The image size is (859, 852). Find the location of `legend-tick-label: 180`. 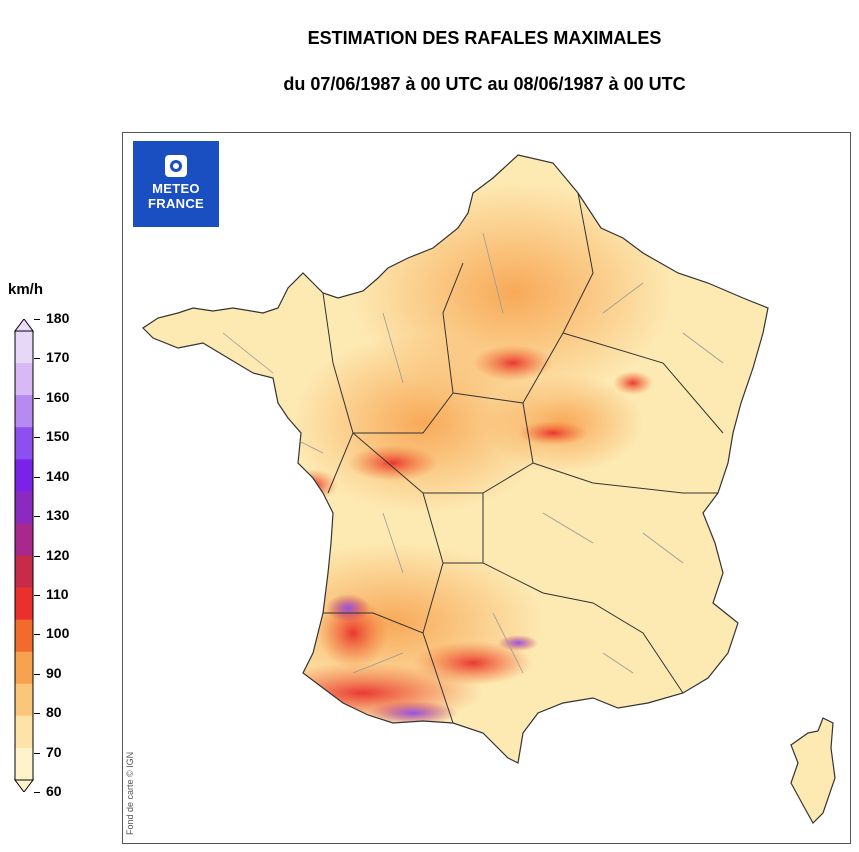

legend-tick-label: 180 is located at coordinates (58, 318).